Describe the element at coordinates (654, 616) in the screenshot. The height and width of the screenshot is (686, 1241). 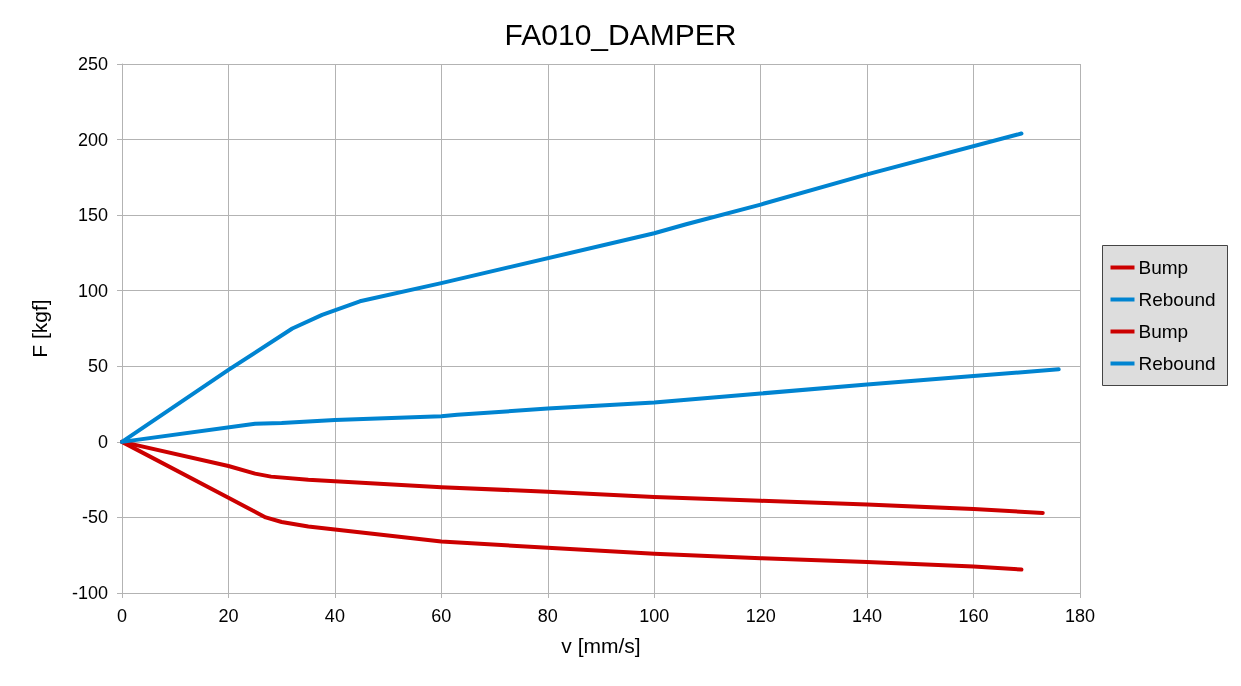
I see `x-tick-label: 100` at that location.